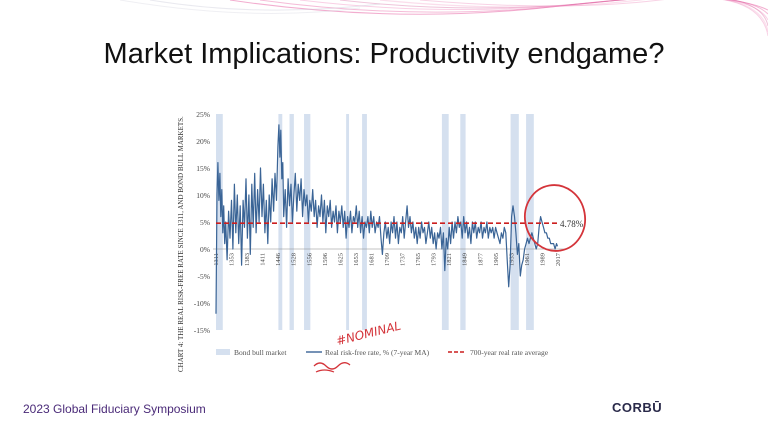  I want to click on x-tick-label: 1528, so click(294, 259).